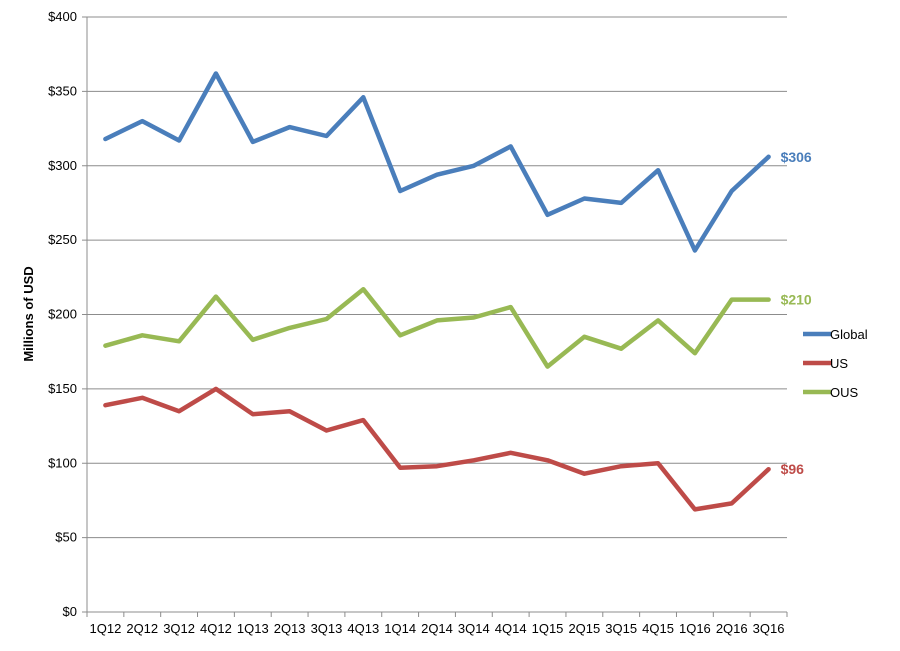 This screenshot has width=900, height=651. Describe the element at coordinates (70, 611) in the screenshot. I see `y-tick-label: $0` at that location.